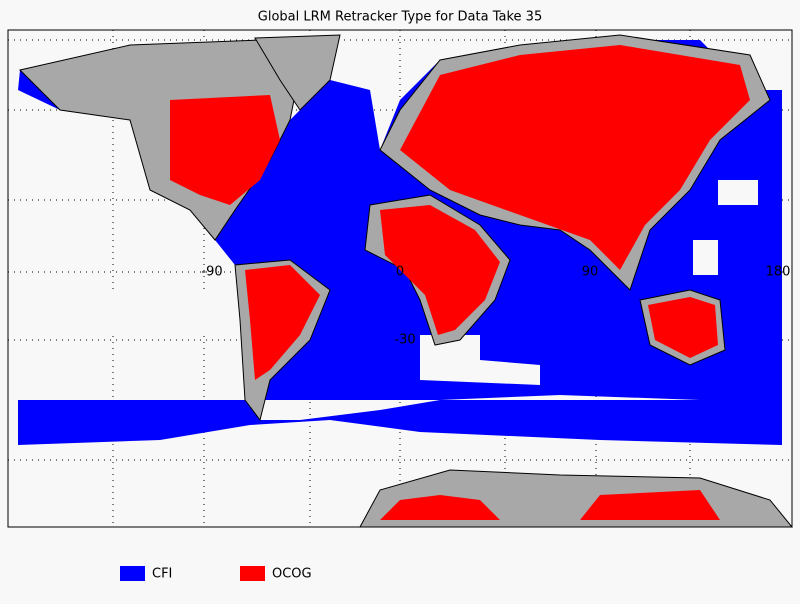  Describe the element at coordinates (400, 272) in the screenshot. I see `longitude-label: 0` at that location.